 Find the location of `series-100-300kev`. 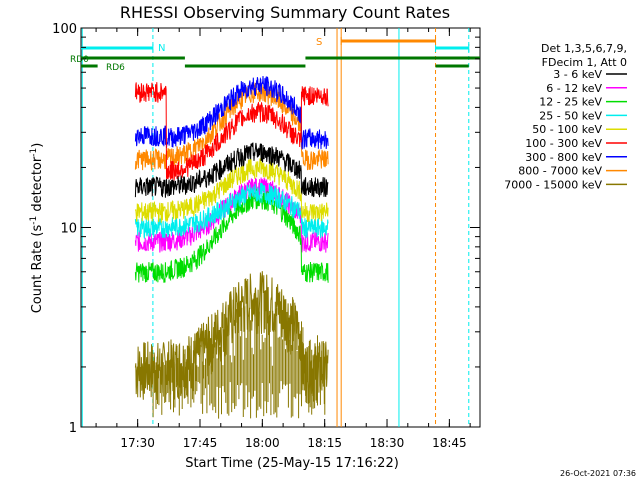

series-100-300kev is located at coordinates (231, 131).